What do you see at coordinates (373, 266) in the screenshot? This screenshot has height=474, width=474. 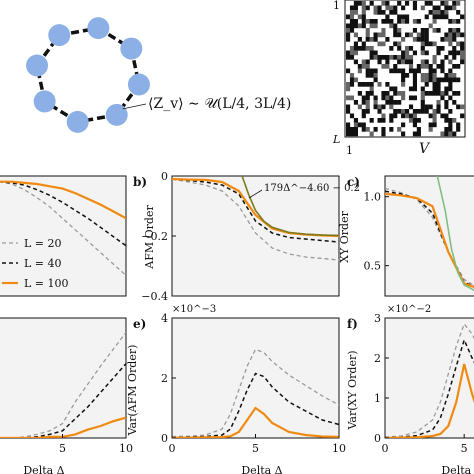 I see `ytick-label: 0.5` at bounding box center [373, 266].